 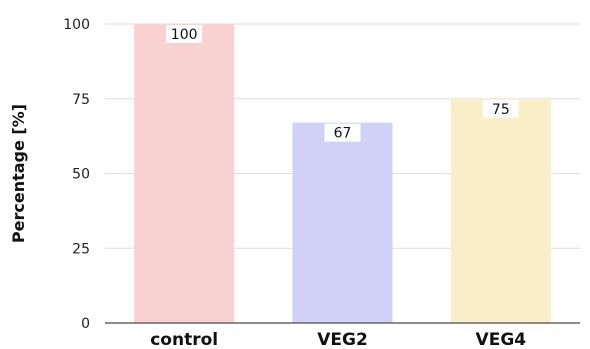 I want to click on y-axis-title: Percentage [%], so click(x=18, y=173).